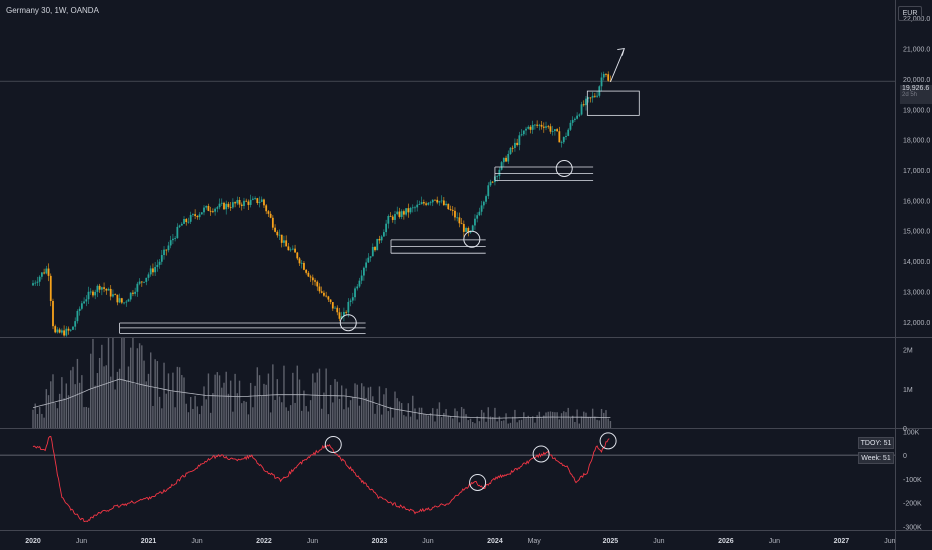 The image size is (932, 550). I want to click on oscillator-tick-label: 100K, so click(911, 432).